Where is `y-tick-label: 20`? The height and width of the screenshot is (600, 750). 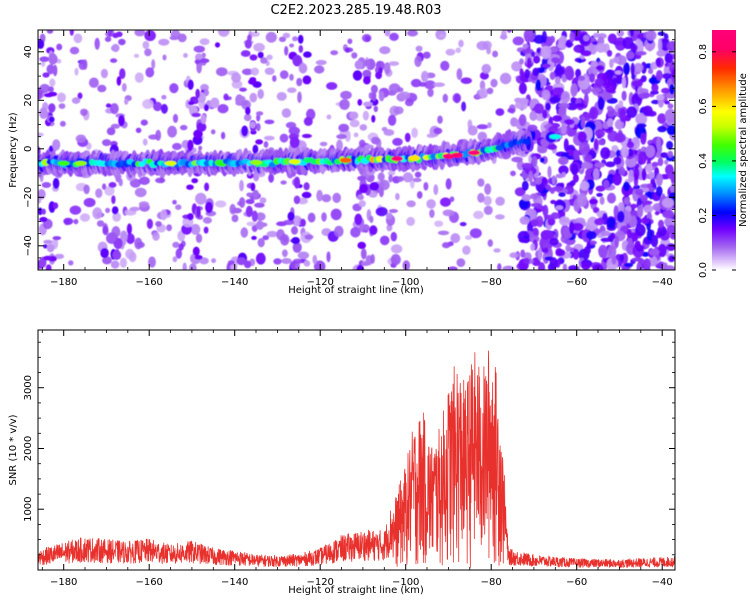 y-tick-label: 20 is located at coordinates (28, 100).